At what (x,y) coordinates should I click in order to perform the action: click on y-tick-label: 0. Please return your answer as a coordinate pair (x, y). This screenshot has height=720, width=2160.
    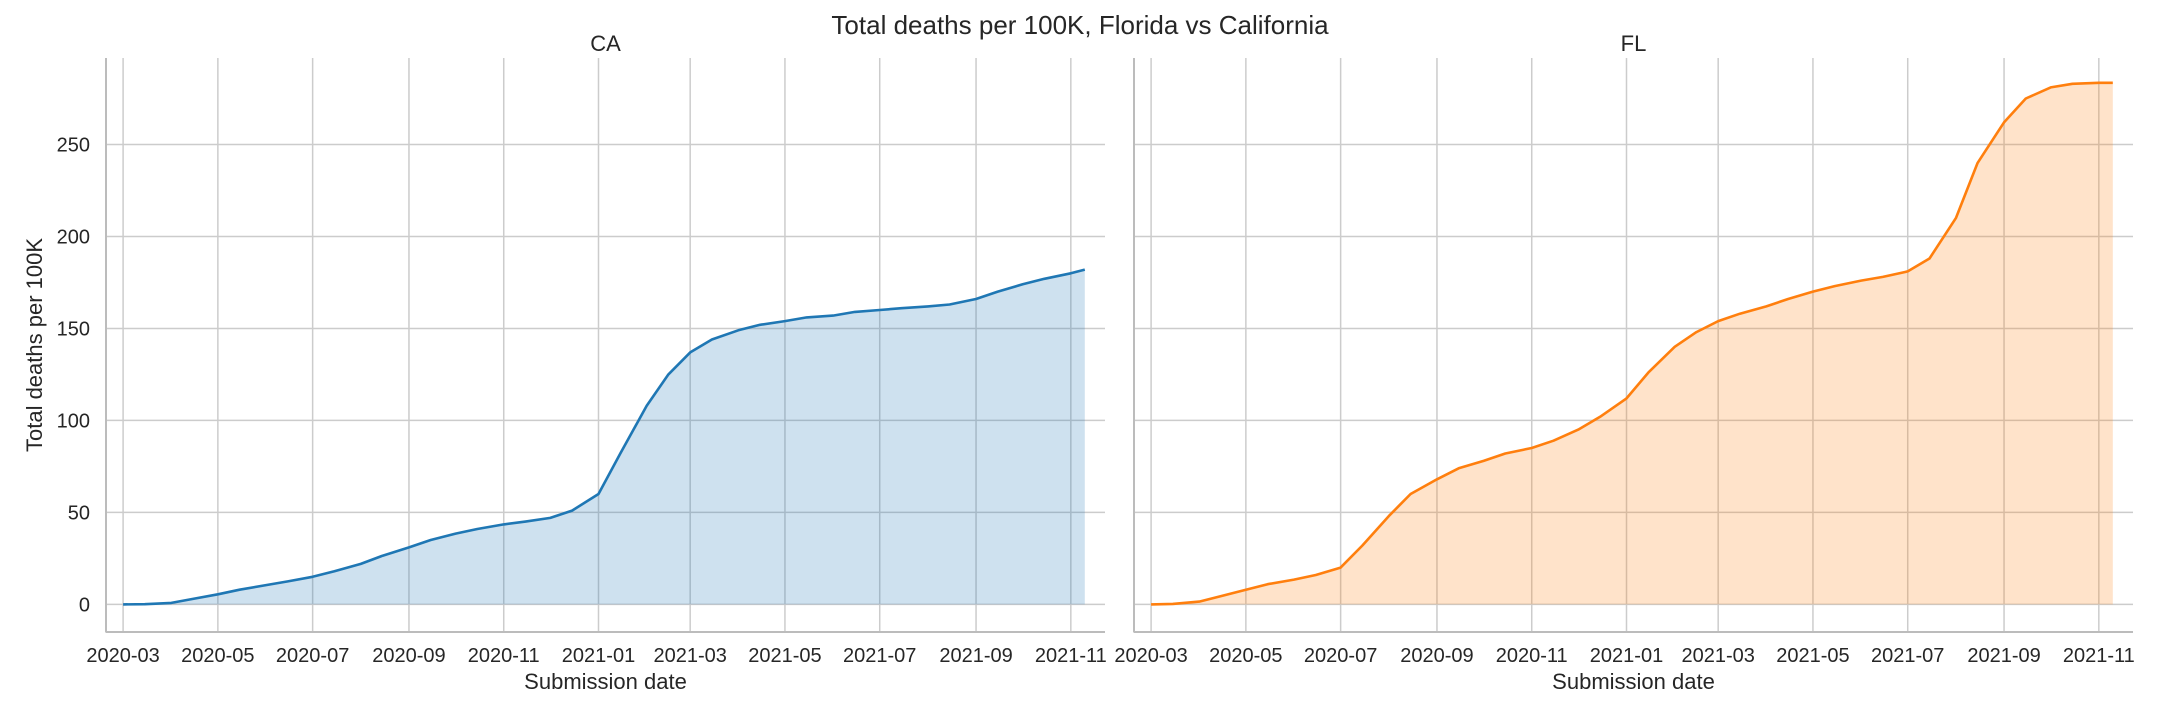
    Looking at the image, I should click on (84, 605).